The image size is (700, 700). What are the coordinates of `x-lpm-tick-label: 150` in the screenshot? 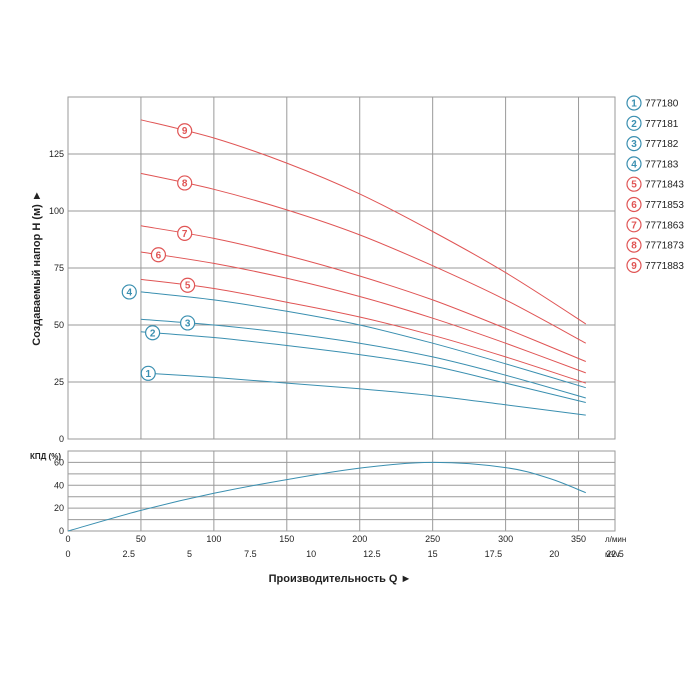 It's located at (286, 539).